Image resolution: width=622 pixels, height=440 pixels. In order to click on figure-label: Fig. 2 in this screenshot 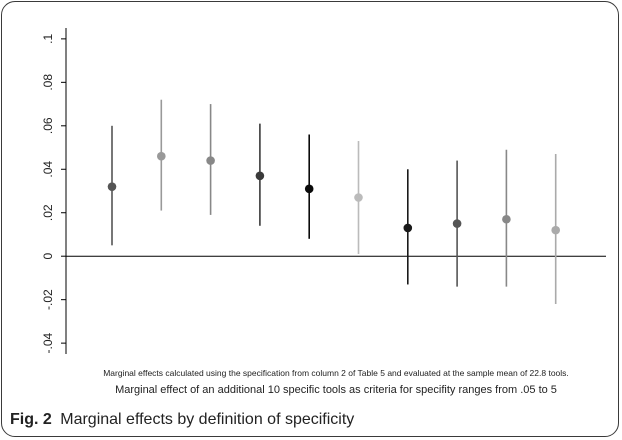, I will do `click(31, 419)`.